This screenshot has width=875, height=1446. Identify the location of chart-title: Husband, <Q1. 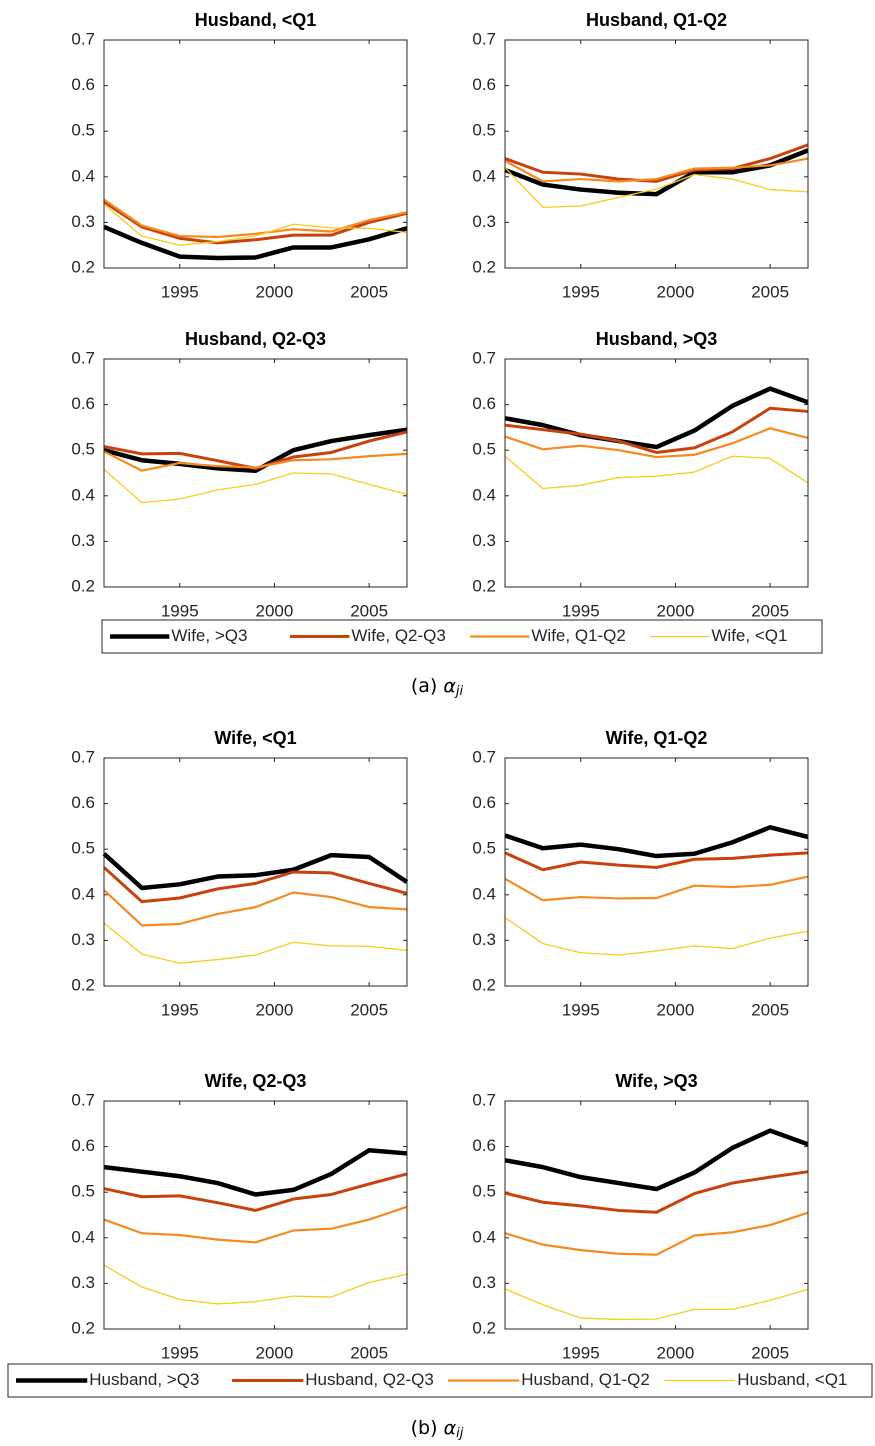
(256, 20).